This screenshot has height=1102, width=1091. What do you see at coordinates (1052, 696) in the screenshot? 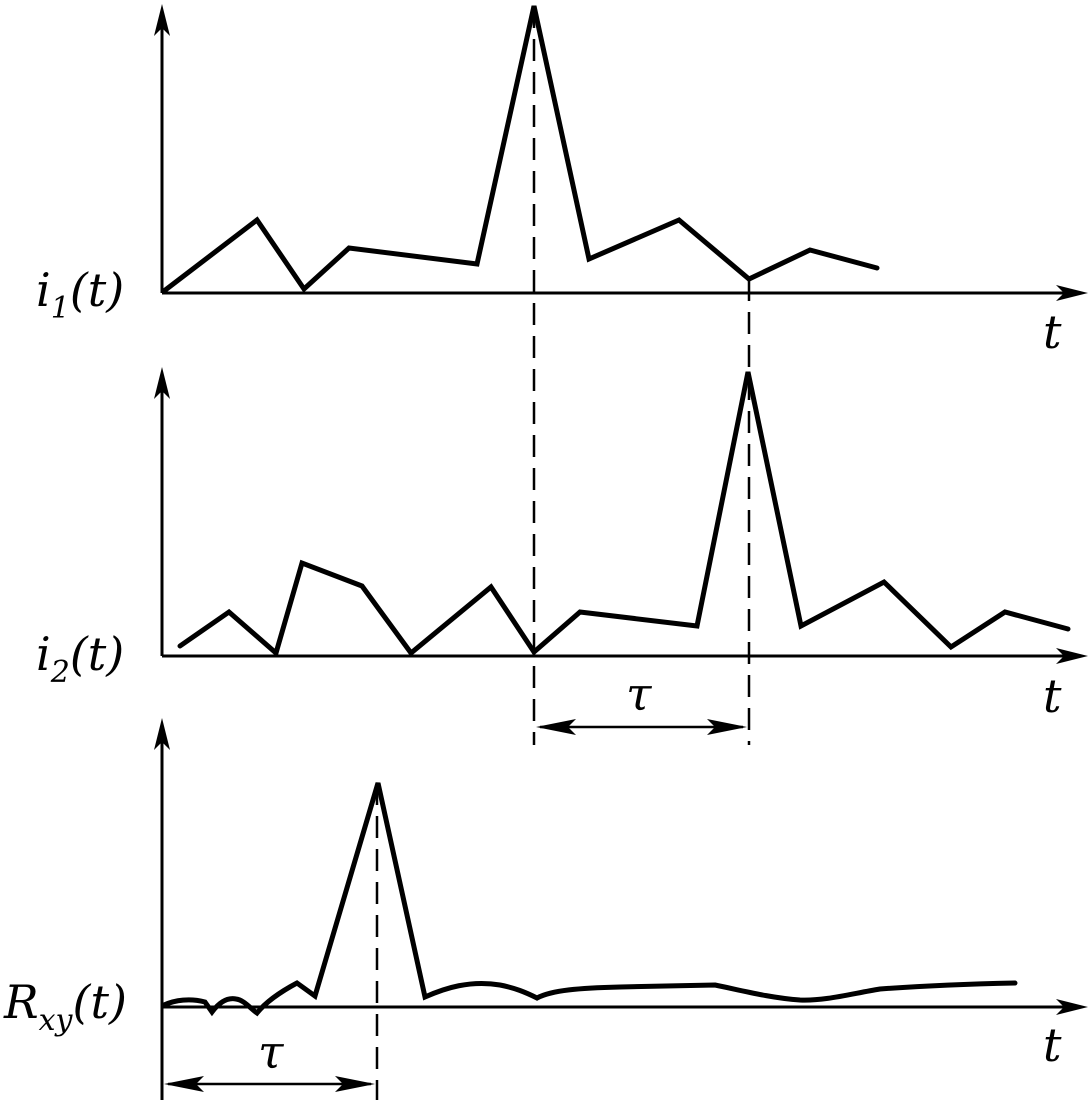
I see `panel-i2-xlabel: t` at bounding box center [1052, 696].